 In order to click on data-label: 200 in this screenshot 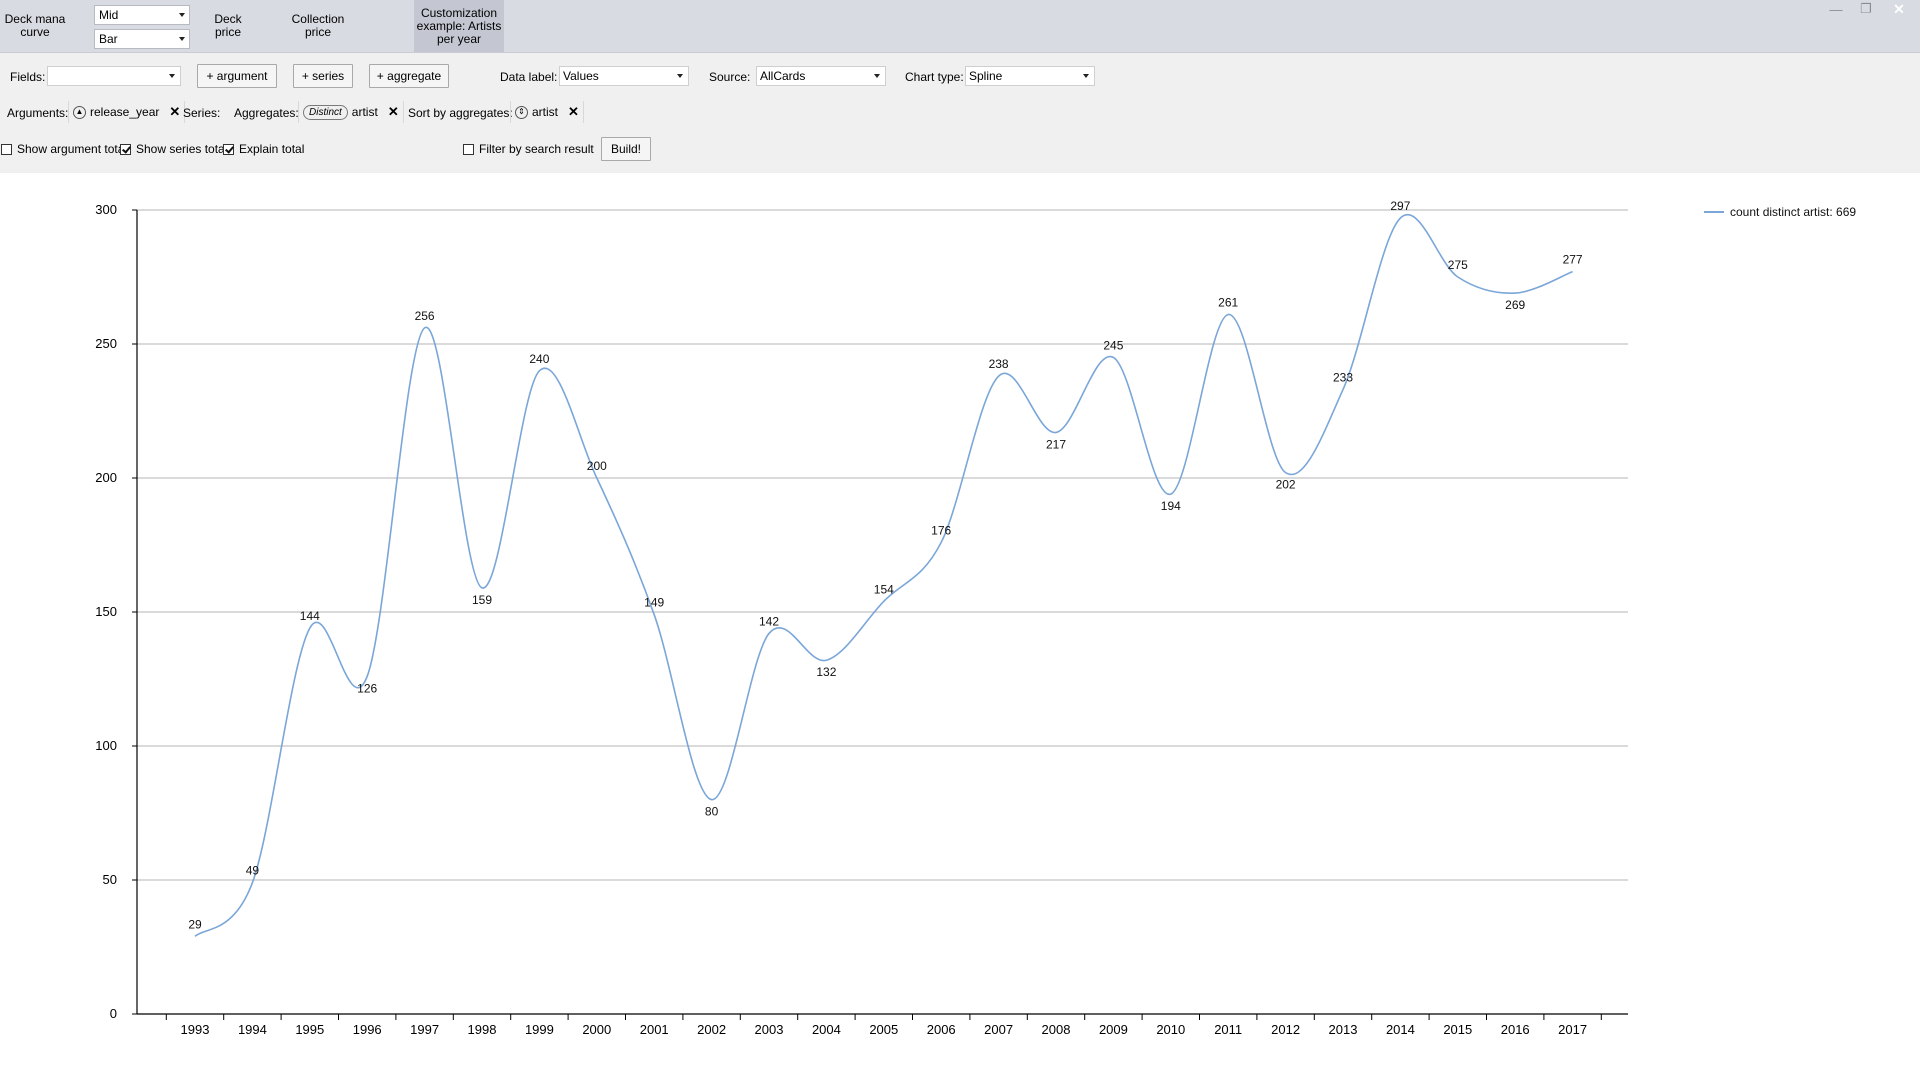, I will do `click(597, 466)`.